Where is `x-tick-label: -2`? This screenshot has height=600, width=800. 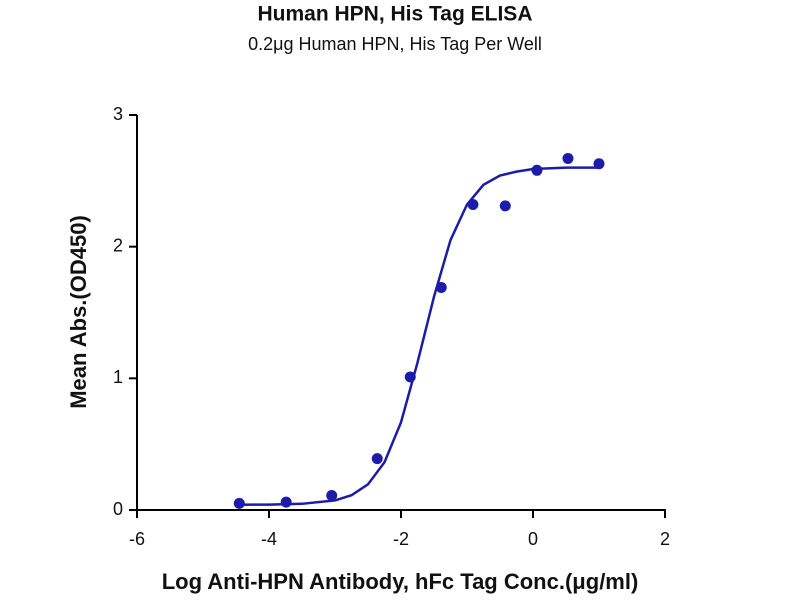 x-tick-label: -2 is located at coordinates (401, 539).